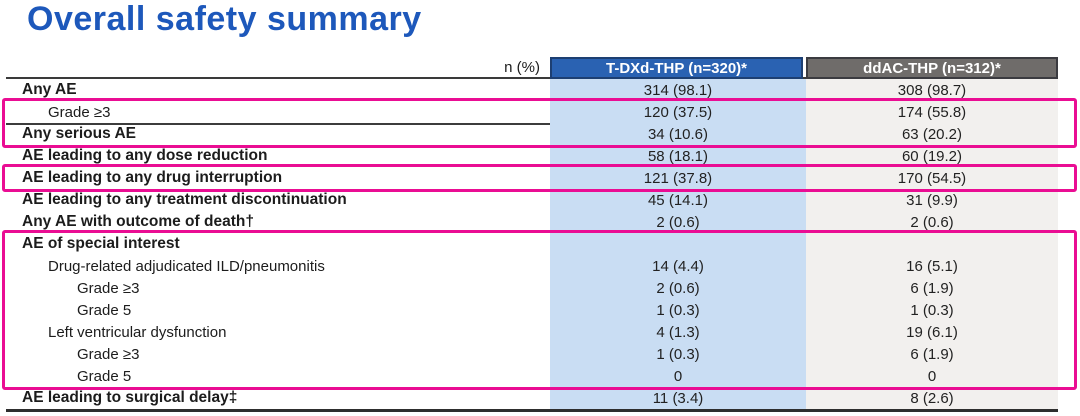 Image resolution: width=1080 pixels, height=416 pixels. I want to click on tdxd-value: 120 (37.5), so click(678, 112).